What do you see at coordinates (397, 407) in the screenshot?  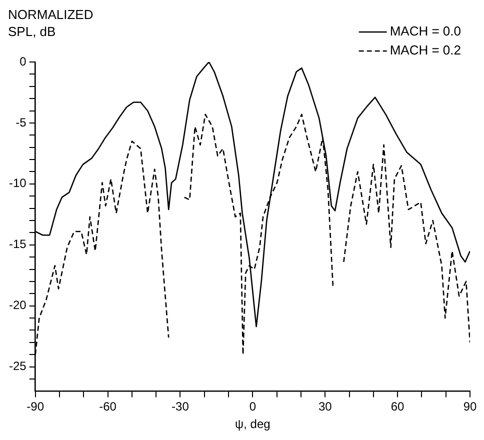 I see `x-tick-label: 60` at bounding box center [397, 407].